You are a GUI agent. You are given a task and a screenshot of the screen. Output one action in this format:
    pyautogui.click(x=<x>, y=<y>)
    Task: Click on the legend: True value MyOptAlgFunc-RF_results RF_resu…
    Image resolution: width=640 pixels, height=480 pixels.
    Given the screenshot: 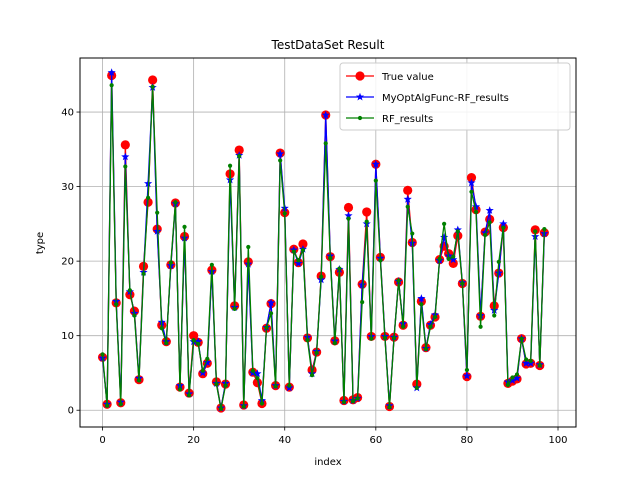 What is the action you would take?
    pyautogui.click(x=455, y=96)
    